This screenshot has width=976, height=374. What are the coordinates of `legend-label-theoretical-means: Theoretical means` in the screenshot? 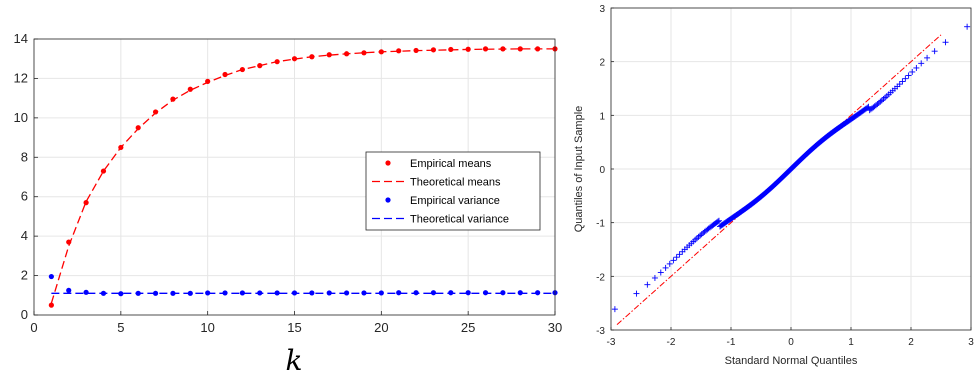 It's located at (455, 183).